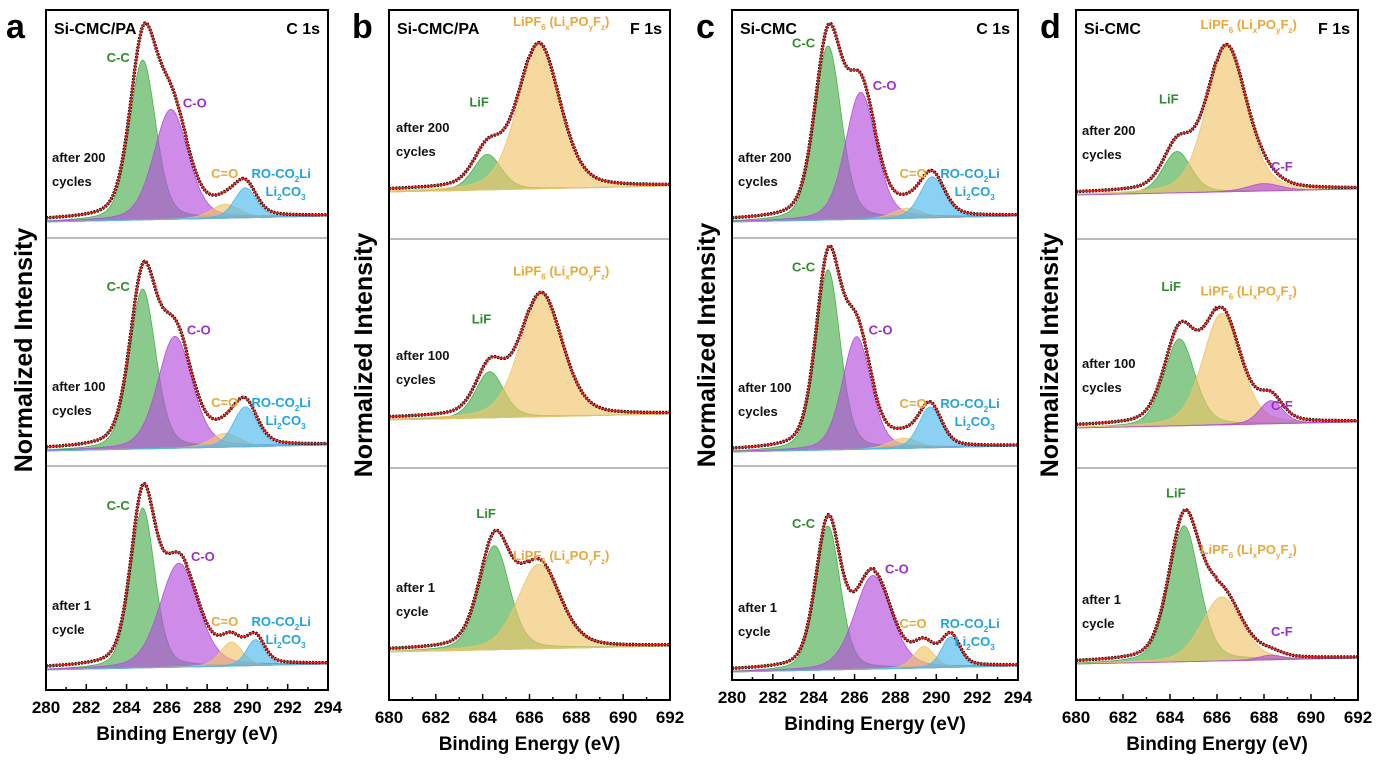  I want to click on component-peak-c-f, so click(1217, 659).